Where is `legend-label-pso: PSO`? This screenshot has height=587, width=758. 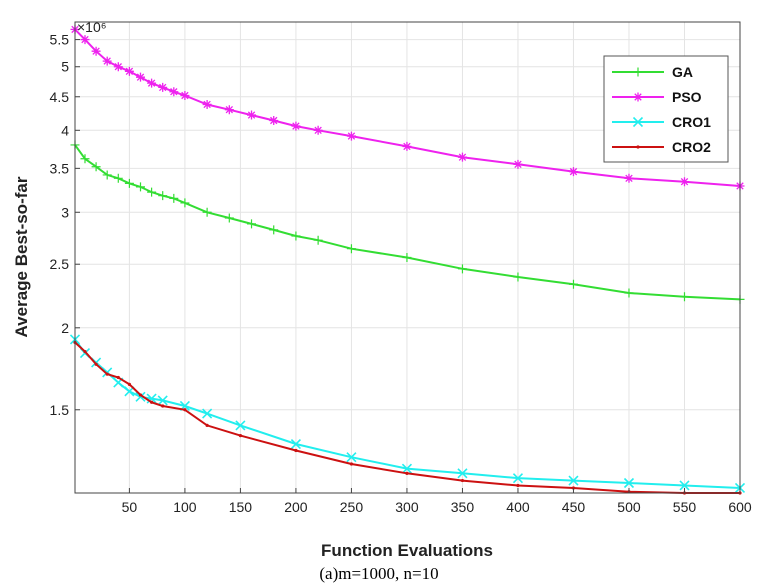
legend-label-pso: PSO is located at coordinates (687, 97).